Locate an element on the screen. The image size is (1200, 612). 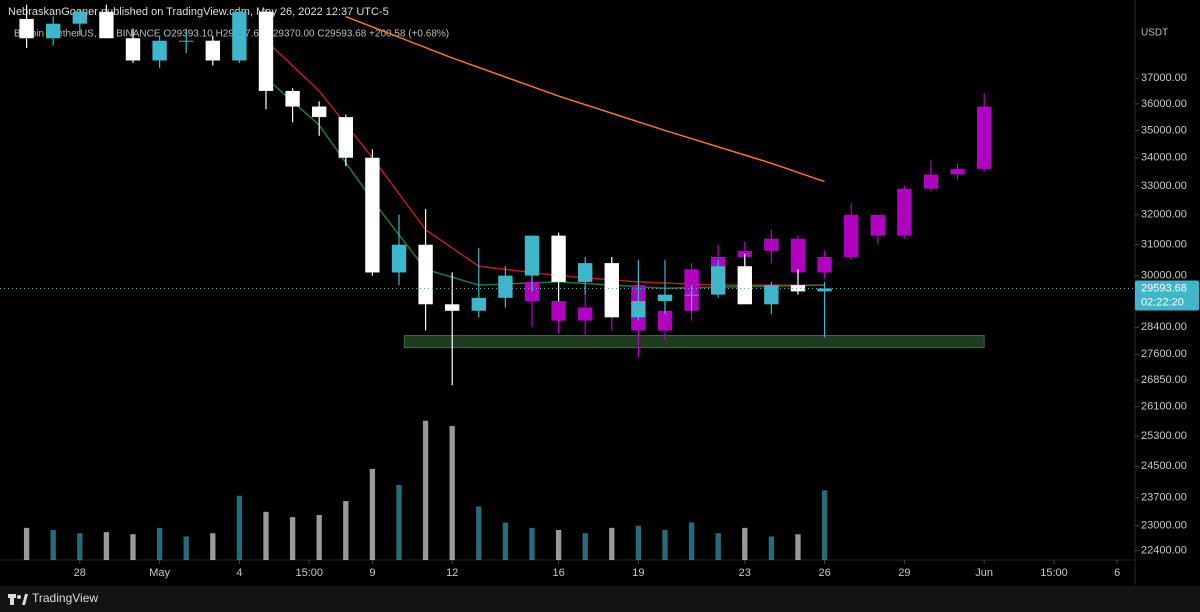
countdown: 02:22:20 is located at coordinates (1162, 302).